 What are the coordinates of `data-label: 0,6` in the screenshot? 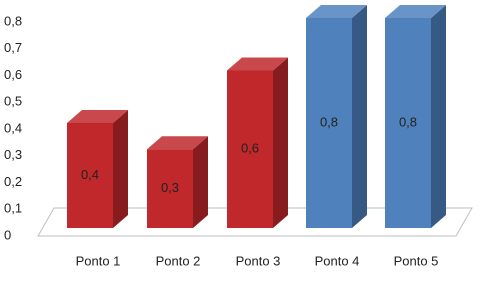 It's located at (250, 148).